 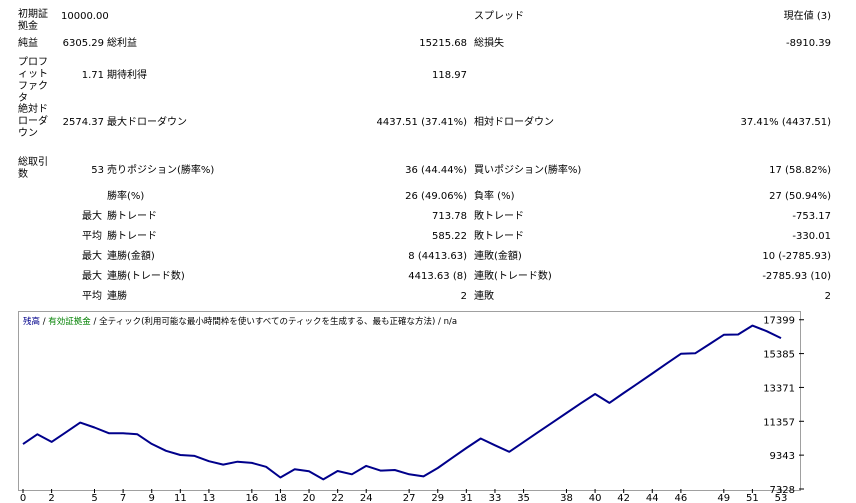 What do you see at coordinates (132, 216) in the screenshot?
I see `largest-win-label: 勝トレード` at bounding box center [132, 216].